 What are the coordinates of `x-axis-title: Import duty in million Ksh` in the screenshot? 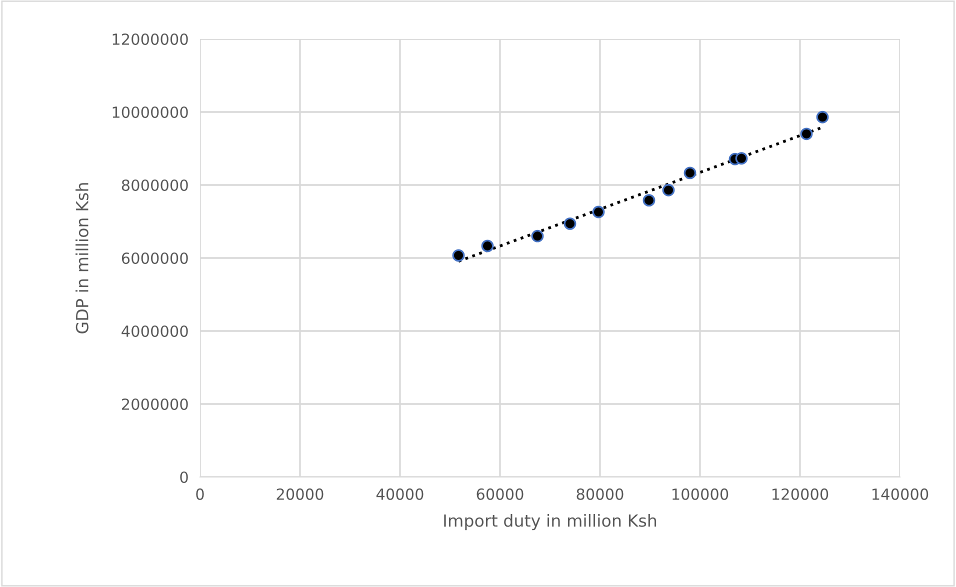 It's located at (550, 522).